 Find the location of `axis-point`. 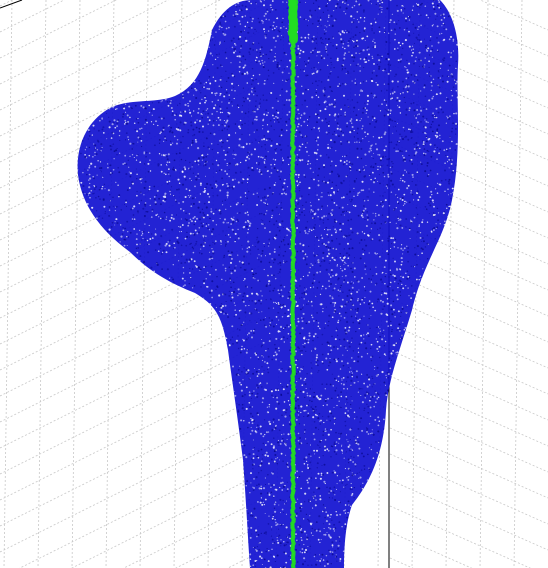

axis-point is located at coordinates (293, 566).